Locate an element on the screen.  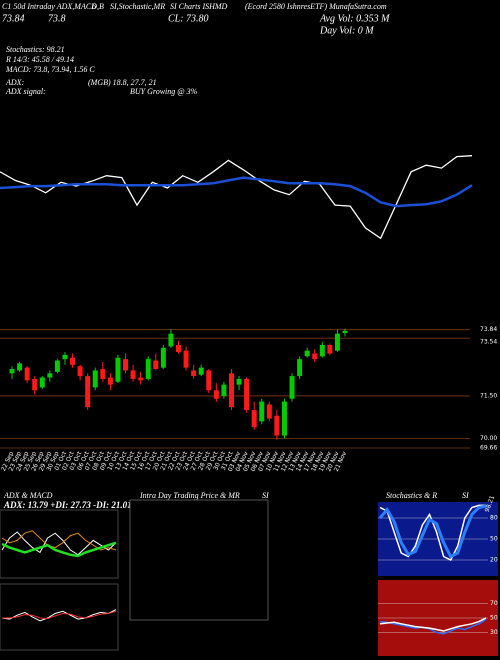
y-tick-label: 30 is located at coordinates (494, 632).